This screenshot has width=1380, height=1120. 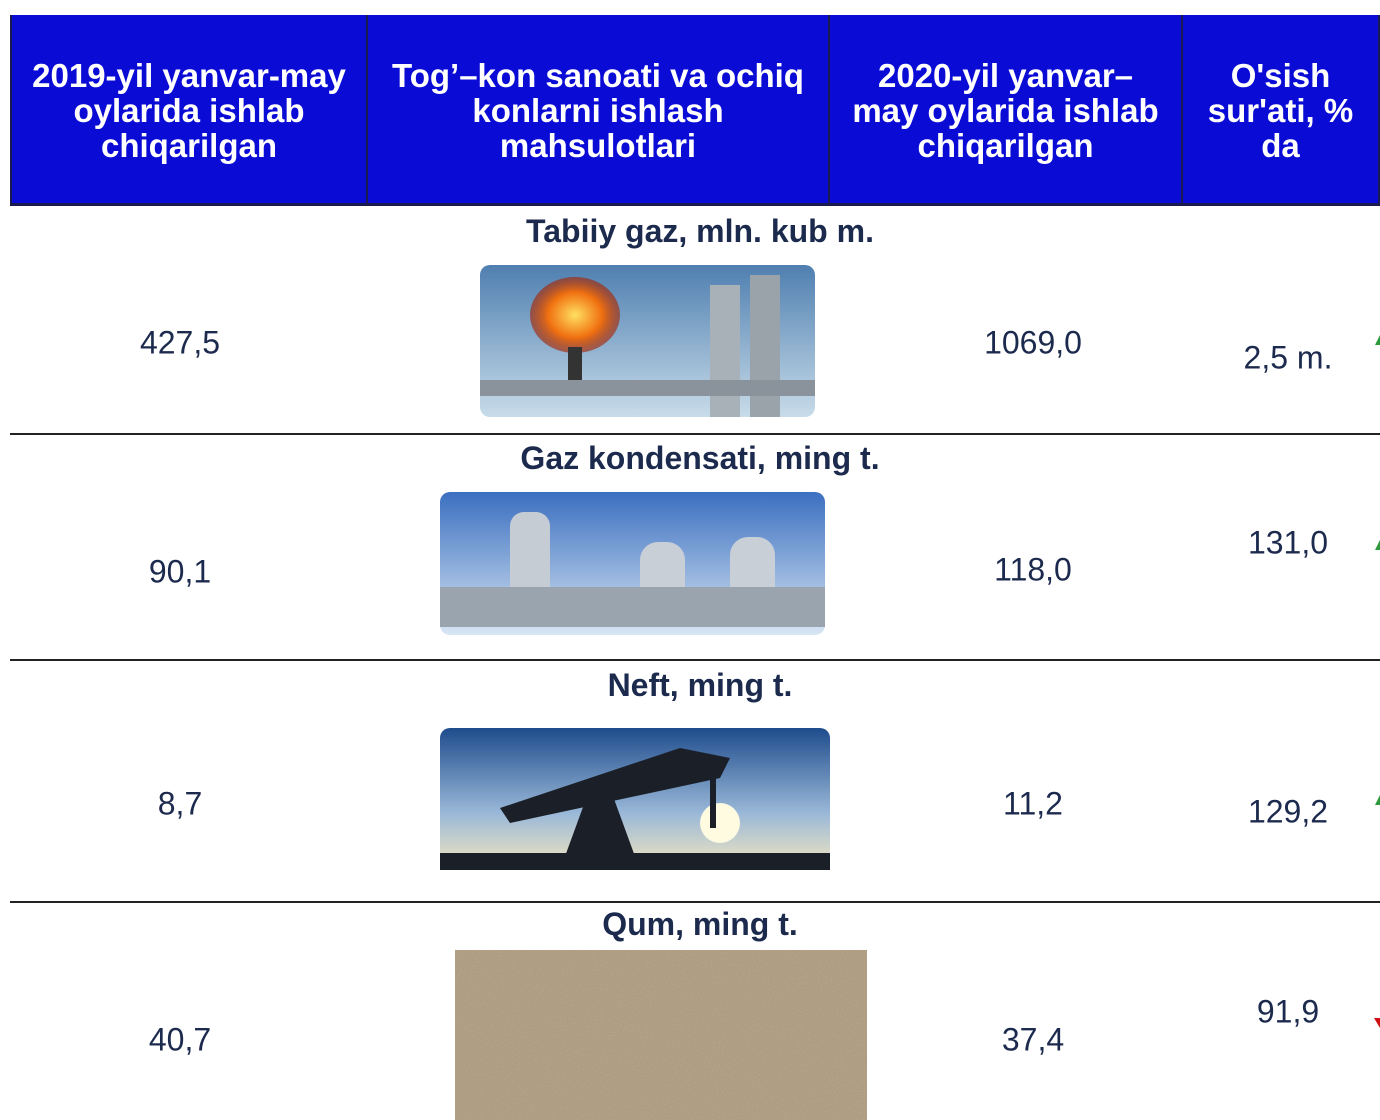 I want to click on growth: 91,9, so click(x=1288, y=1011).